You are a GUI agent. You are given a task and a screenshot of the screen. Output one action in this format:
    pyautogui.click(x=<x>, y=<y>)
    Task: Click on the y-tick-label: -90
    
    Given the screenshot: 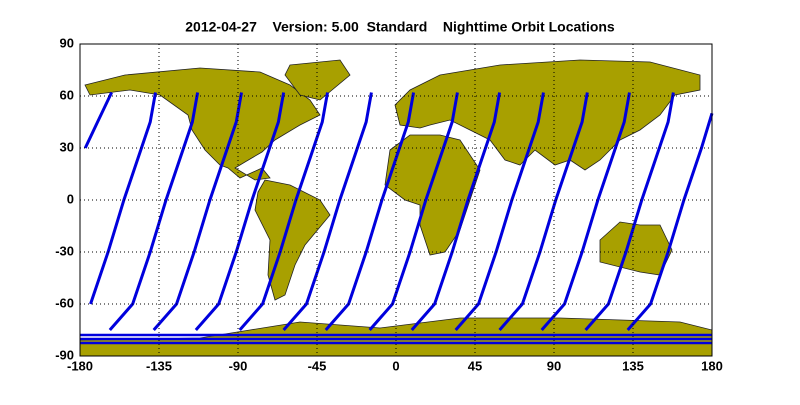 What is the action you would take?
    pyautogui.click(x=64, y=354)
    